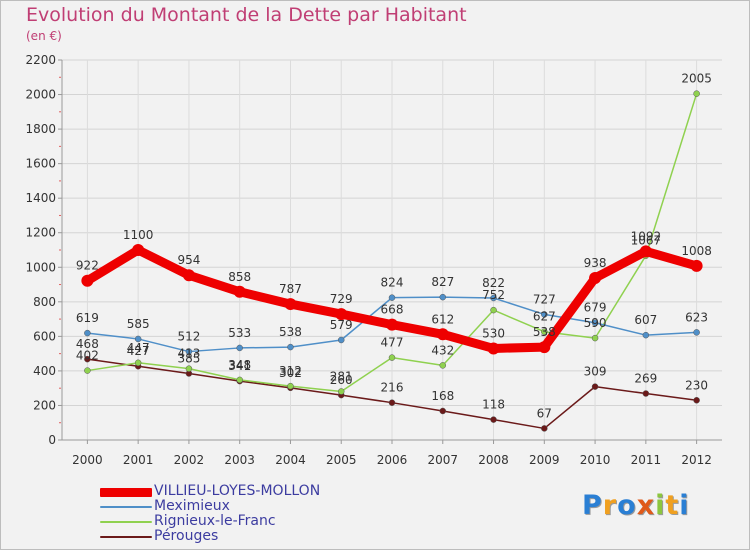 Image resolution: width=750 pixels, height=550 pixels. I want to click on y-tick-label: 1800, so click(40, 129).